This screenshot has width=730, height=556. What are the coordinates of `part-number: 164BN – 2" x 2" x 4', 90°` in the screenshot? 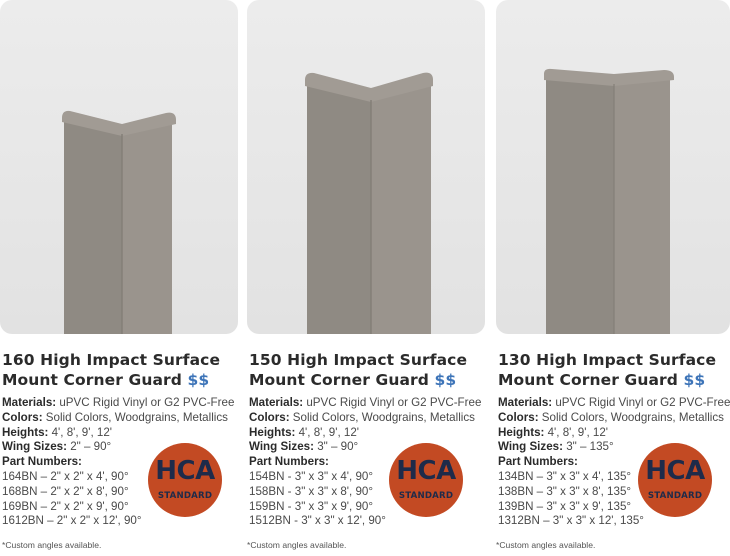 It's located at (65, 476).